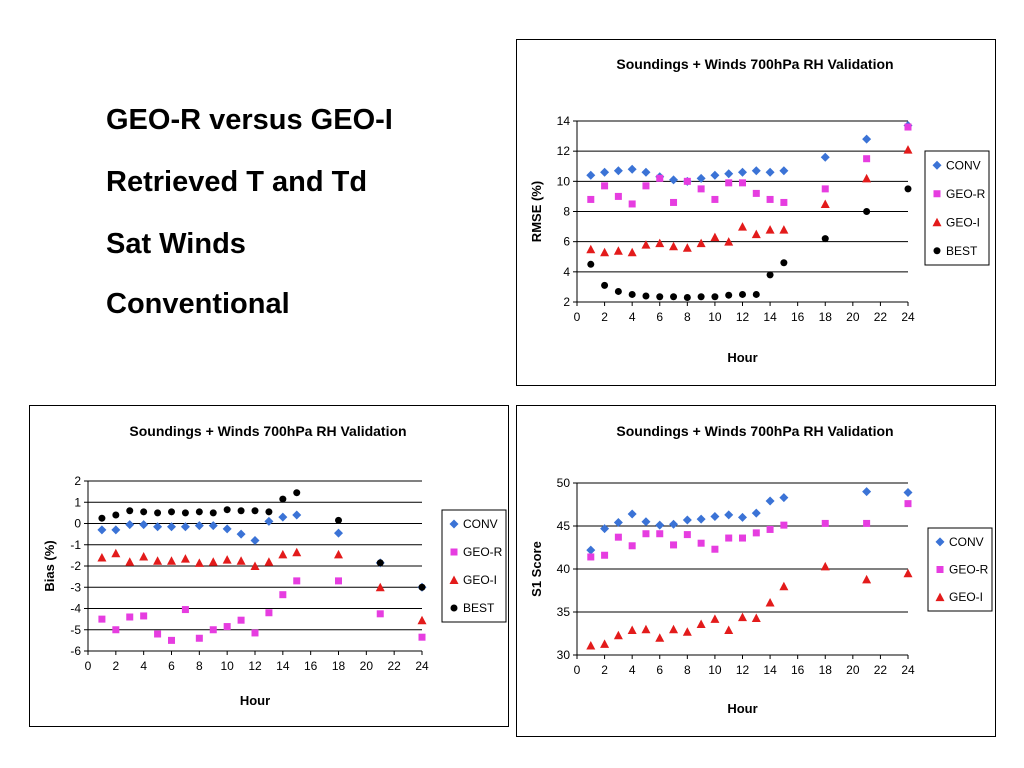 The image size is (1024, 768). I want to click on y-tick-label: -6, so click(75, 651).